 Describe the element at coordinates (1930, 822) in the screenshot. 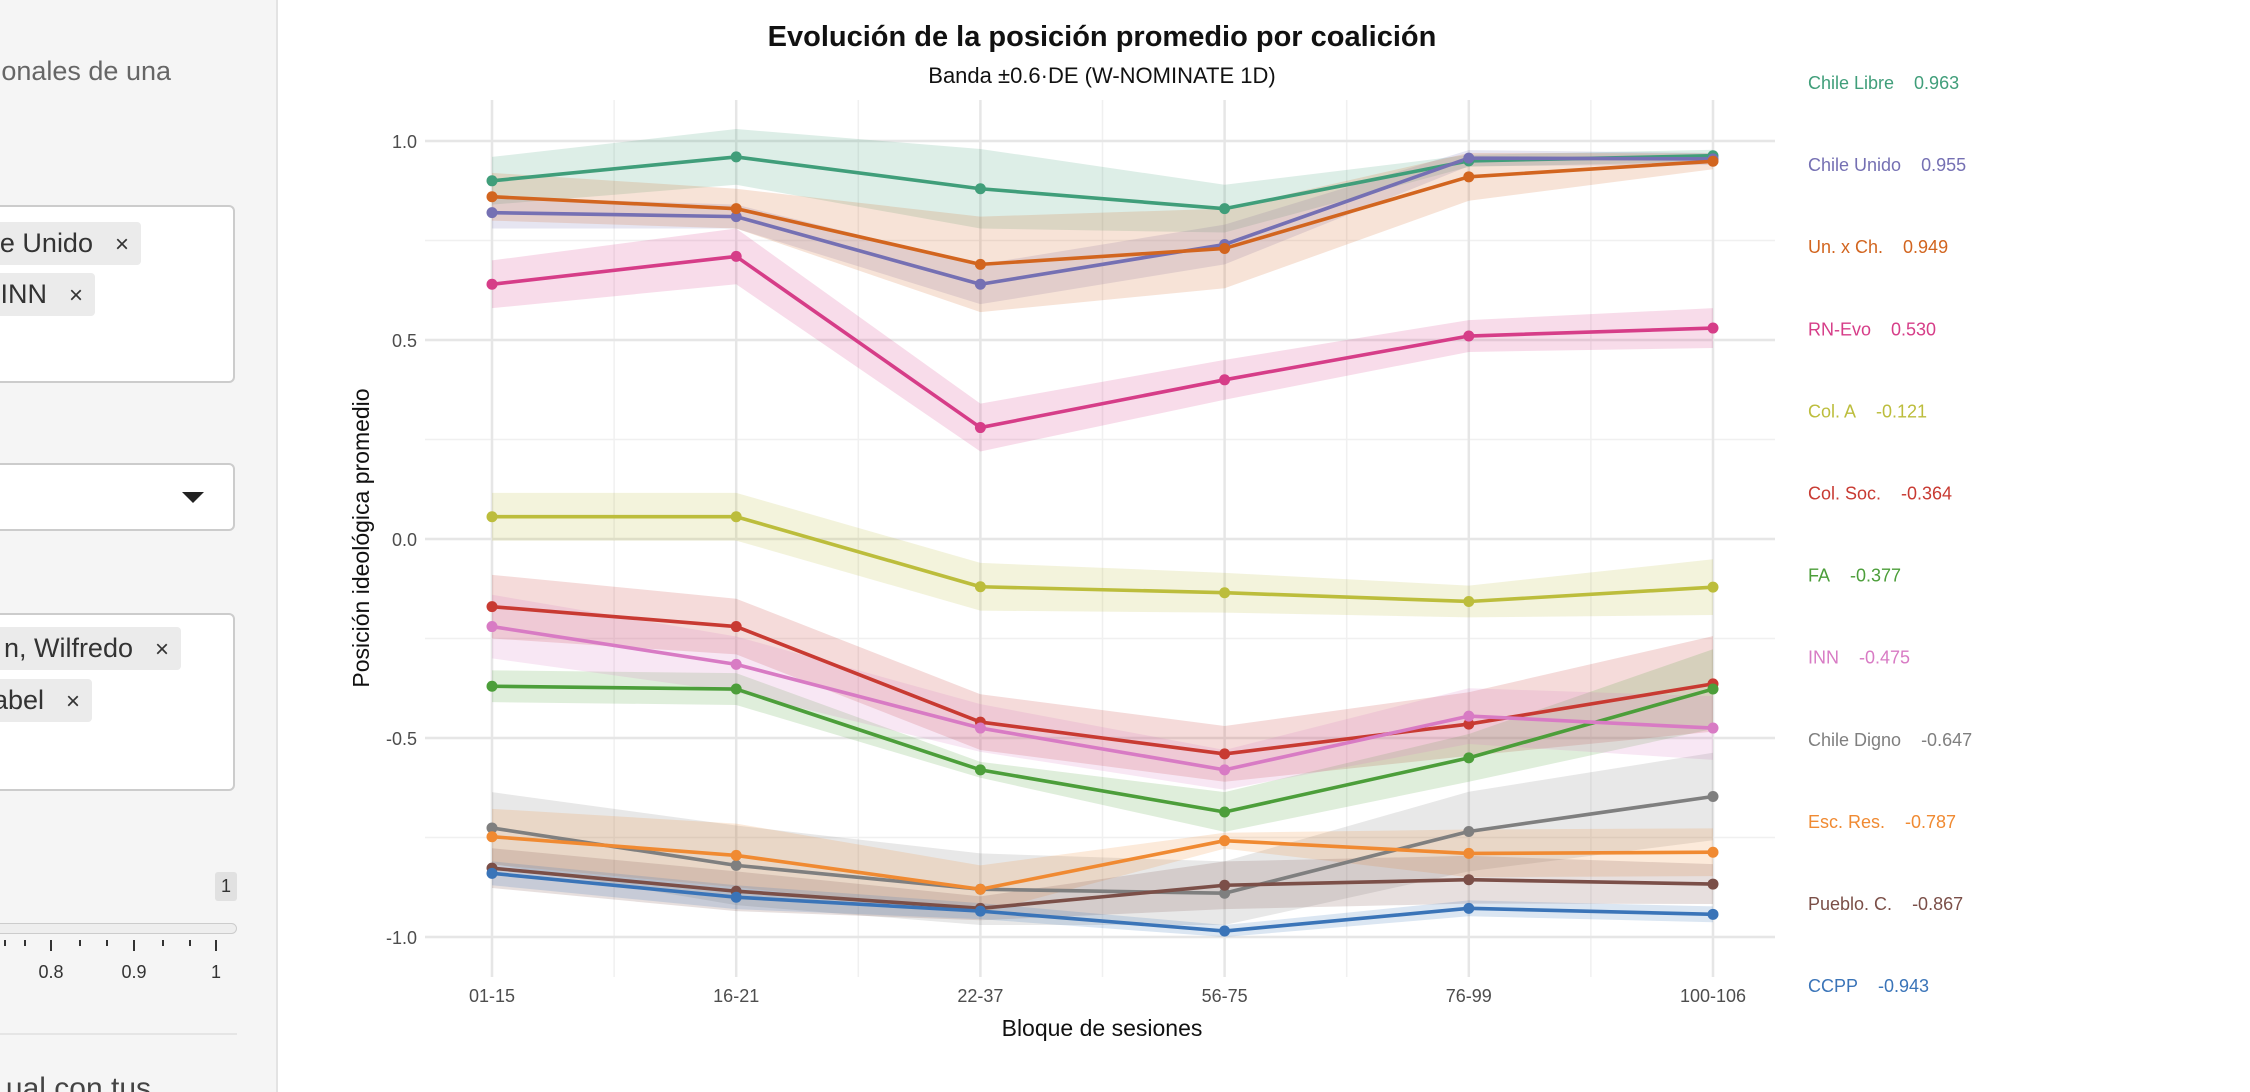

I see `legend-value: -0.787` at that location.